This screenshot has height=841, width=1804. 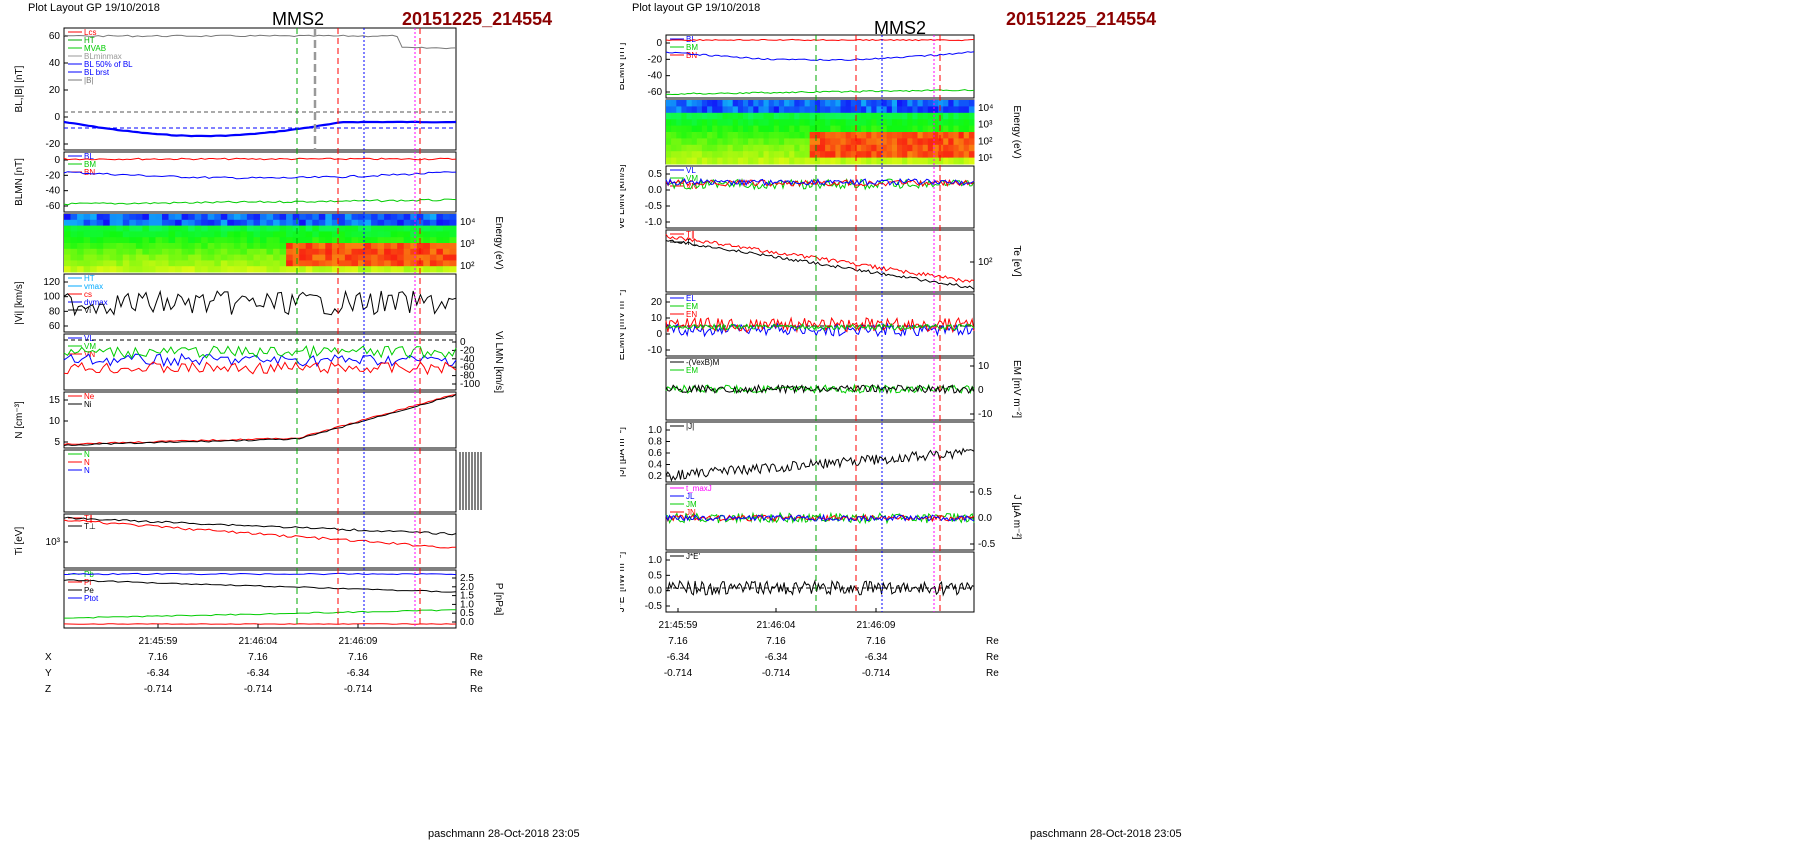 I want to click on left-header: Plot Layout GP 19/10/2018, so click(x=94, y=8).